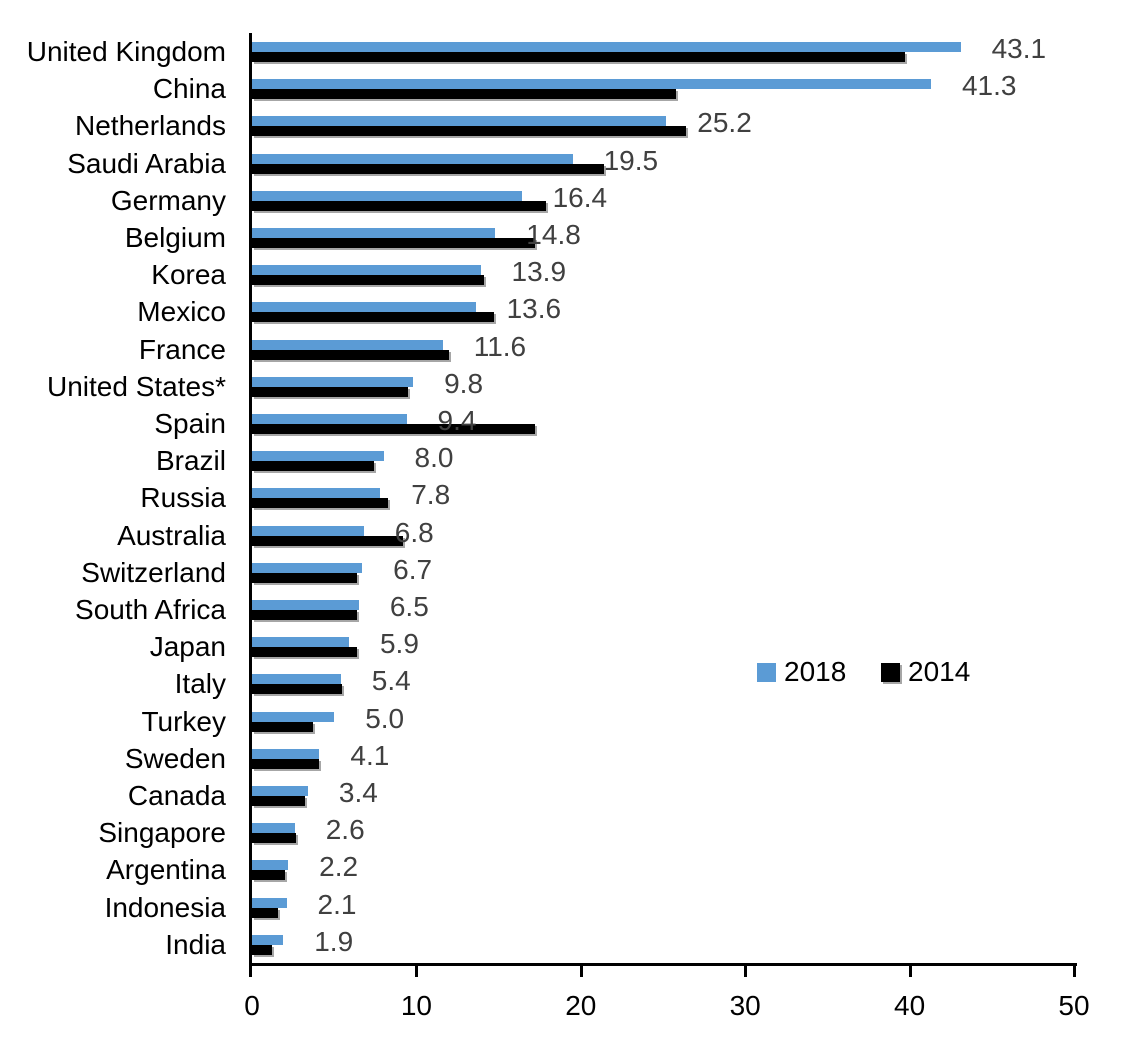 This screenshot has width=1123, height=1041. What do you see at coordinates (414, 532) in the screenshot?
I see `value-label: 6.8` at bounding box center [414, 532].